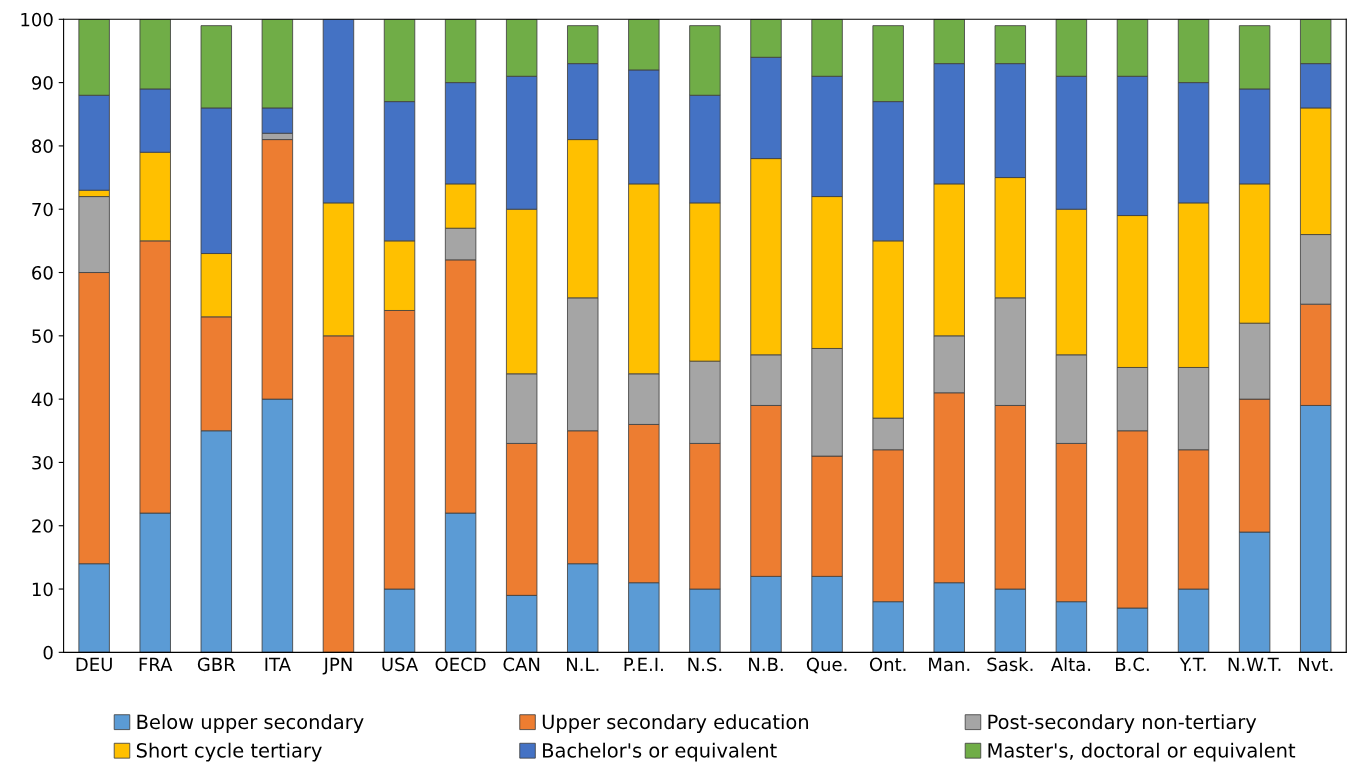 This screenshot has height=772, width=1353. What do you see at coordinates (400, 664) in the screenshot?
I see `x-tick-label: USA` at bounding box center [400, 664].